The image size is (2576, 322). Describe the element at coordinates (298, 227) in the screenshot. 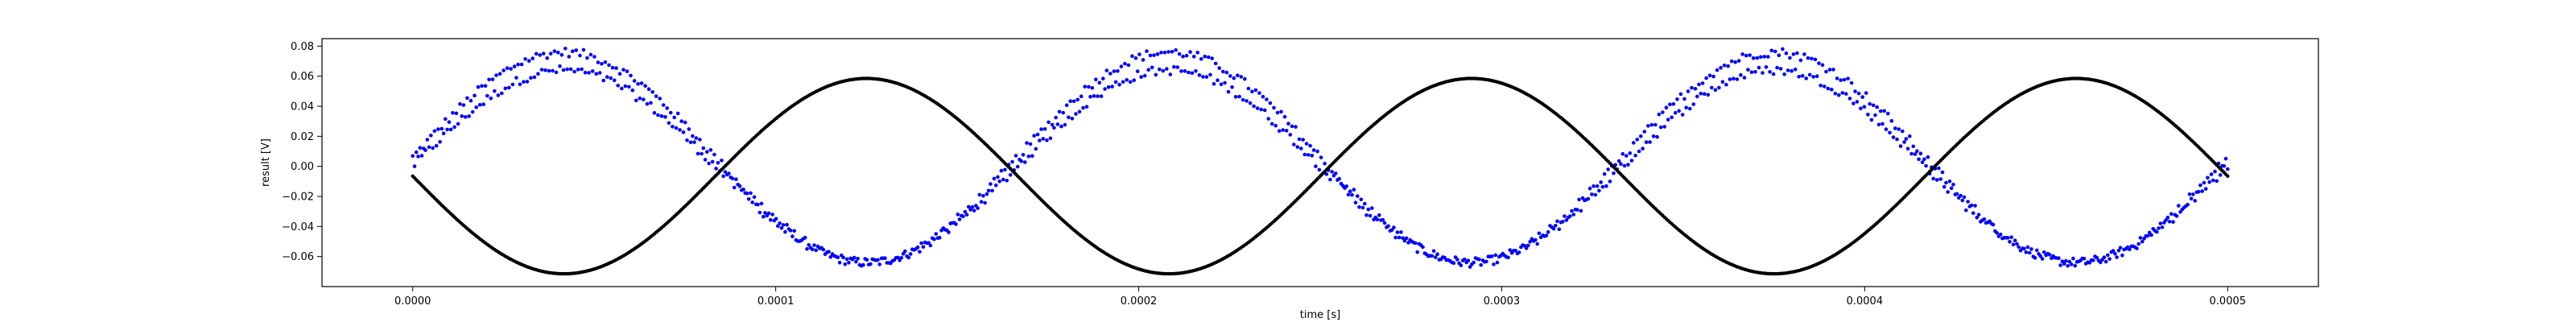

I see `y-tick-label: −0.04` at that location.